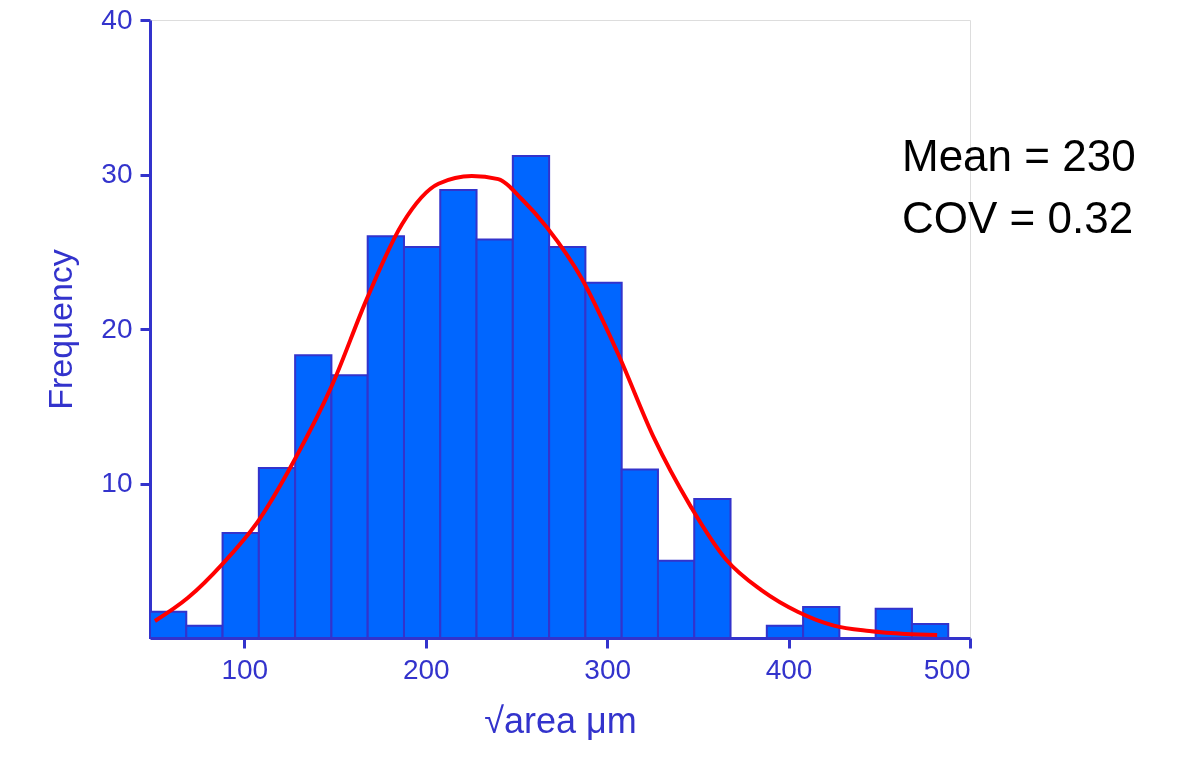 Image resolution: width=1191 pixels, height=779 pixels. Describe the element at coordinates (245, 669) in the screenshot. I see `x-tick-label: 100` at that location.